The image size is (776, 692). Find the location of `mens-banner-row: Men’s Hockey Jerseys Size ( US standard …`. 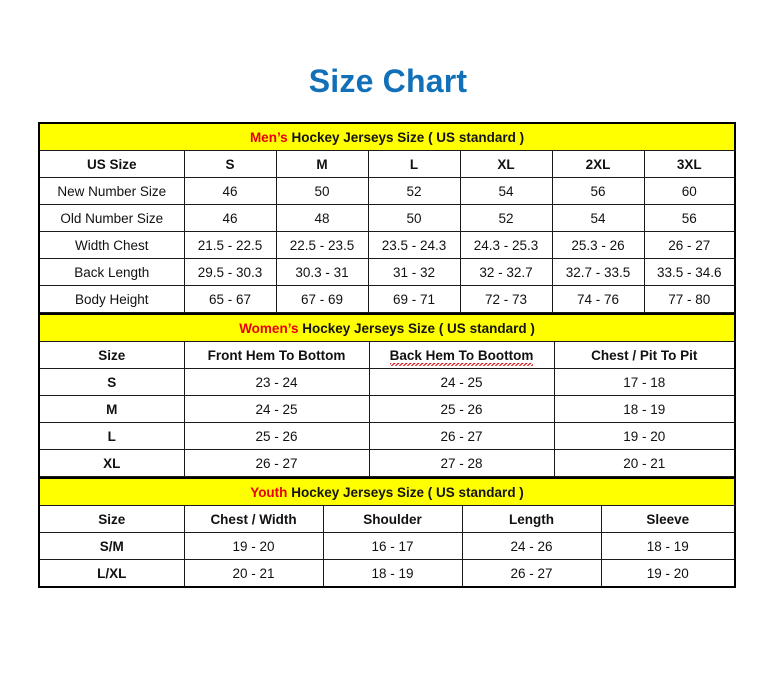

mens-banner-row: Men’s Hockey Jerseys Size ( US standard … is located at coordinates (387, 136).